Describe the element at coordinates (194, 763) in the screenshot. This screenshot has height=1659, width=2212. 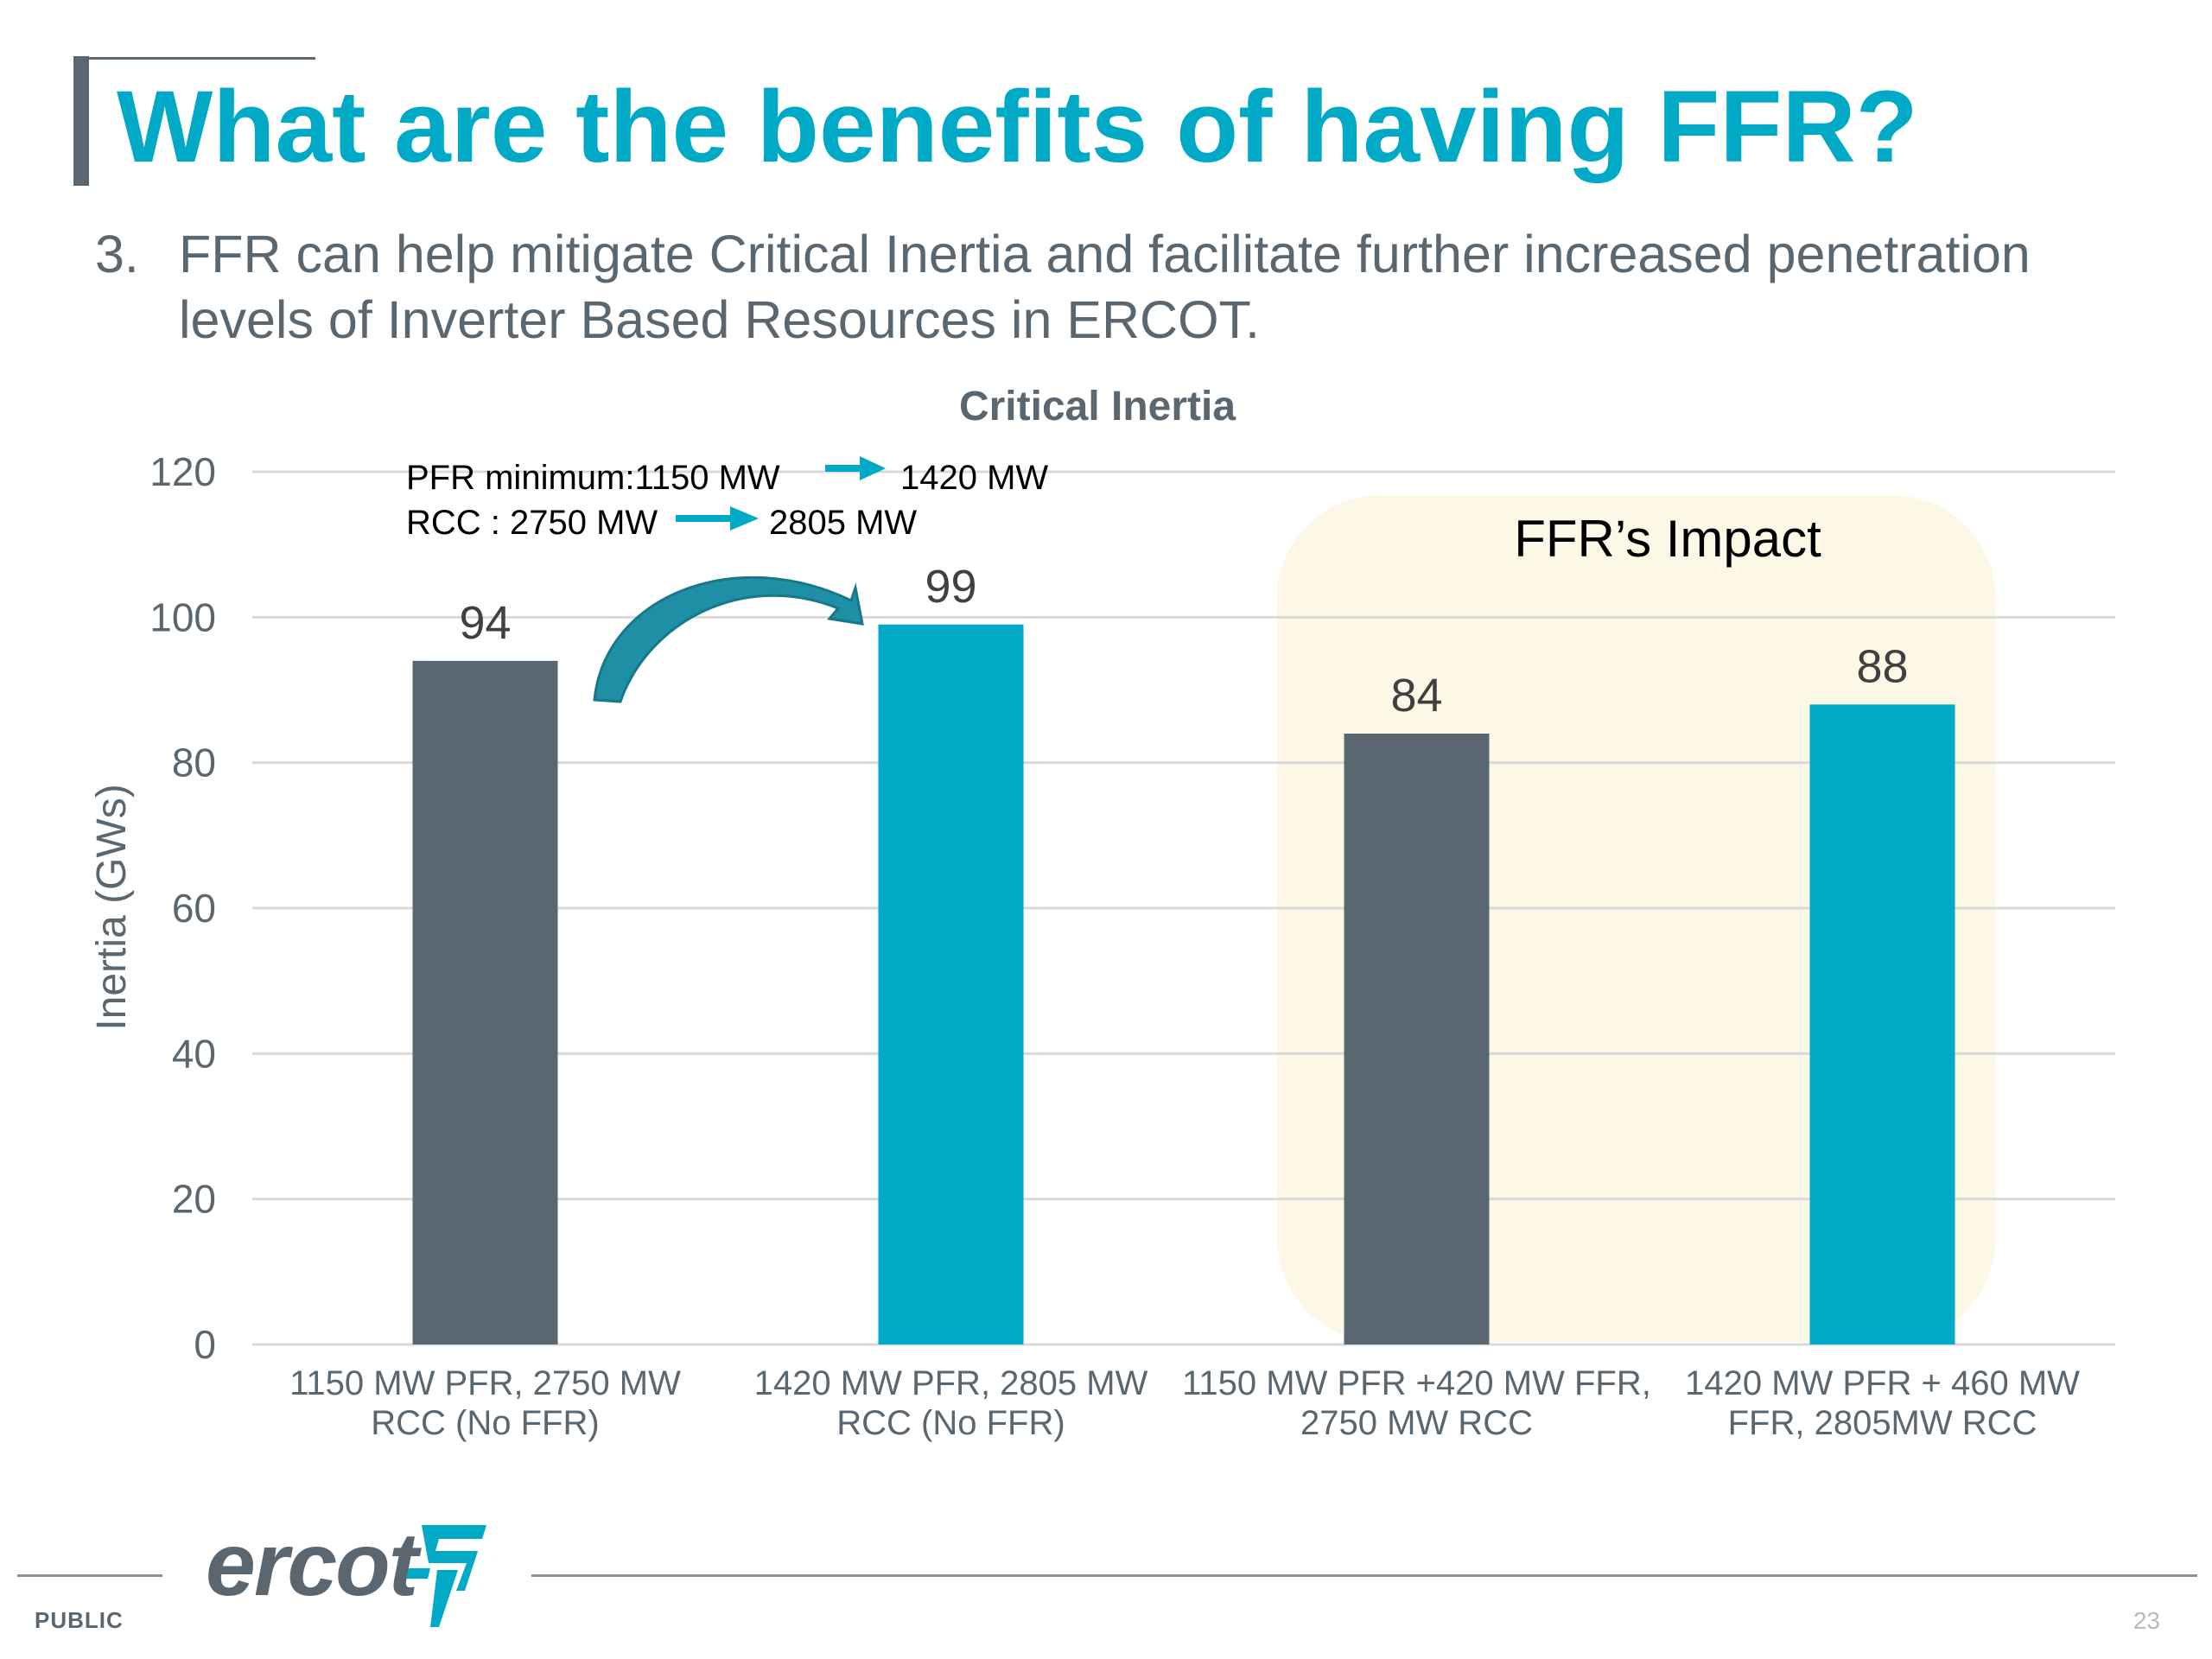
I see `y-tick-label: 80` at that location.